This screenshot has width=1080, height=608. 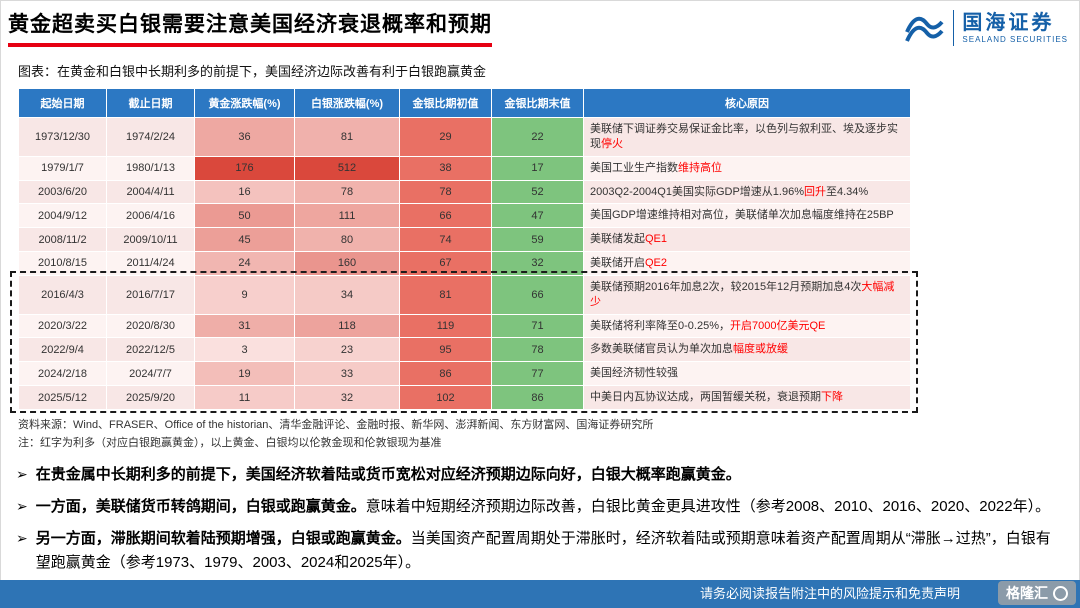 What do you see at coordinates (537, 263) in the screenshot?
I see `cell-ratio-end: 32` at bounding box center [537, 263].